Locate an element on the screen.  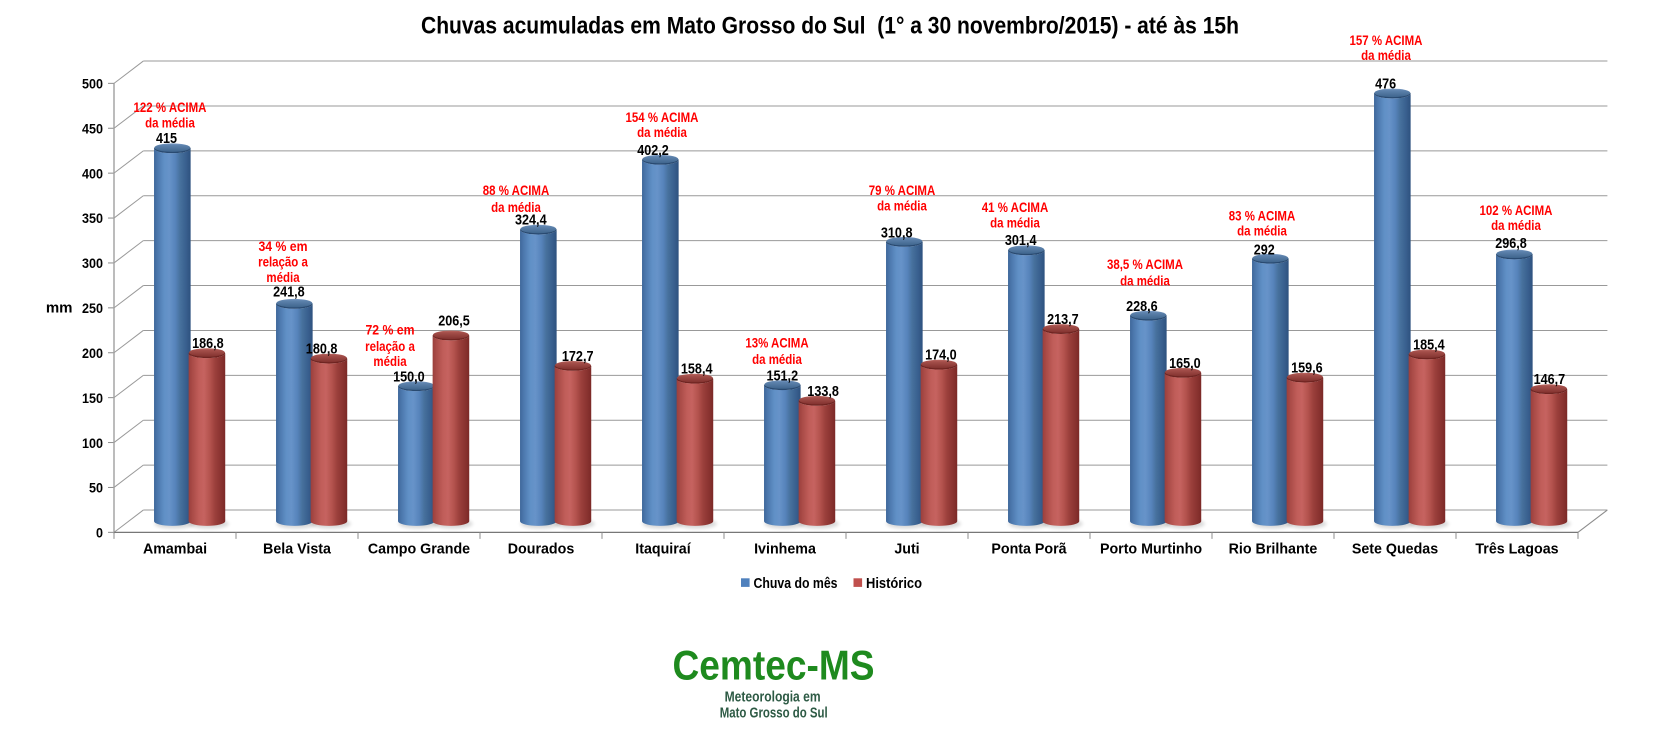
svg-text: Ivinhema is located at coordinates (785, 549).